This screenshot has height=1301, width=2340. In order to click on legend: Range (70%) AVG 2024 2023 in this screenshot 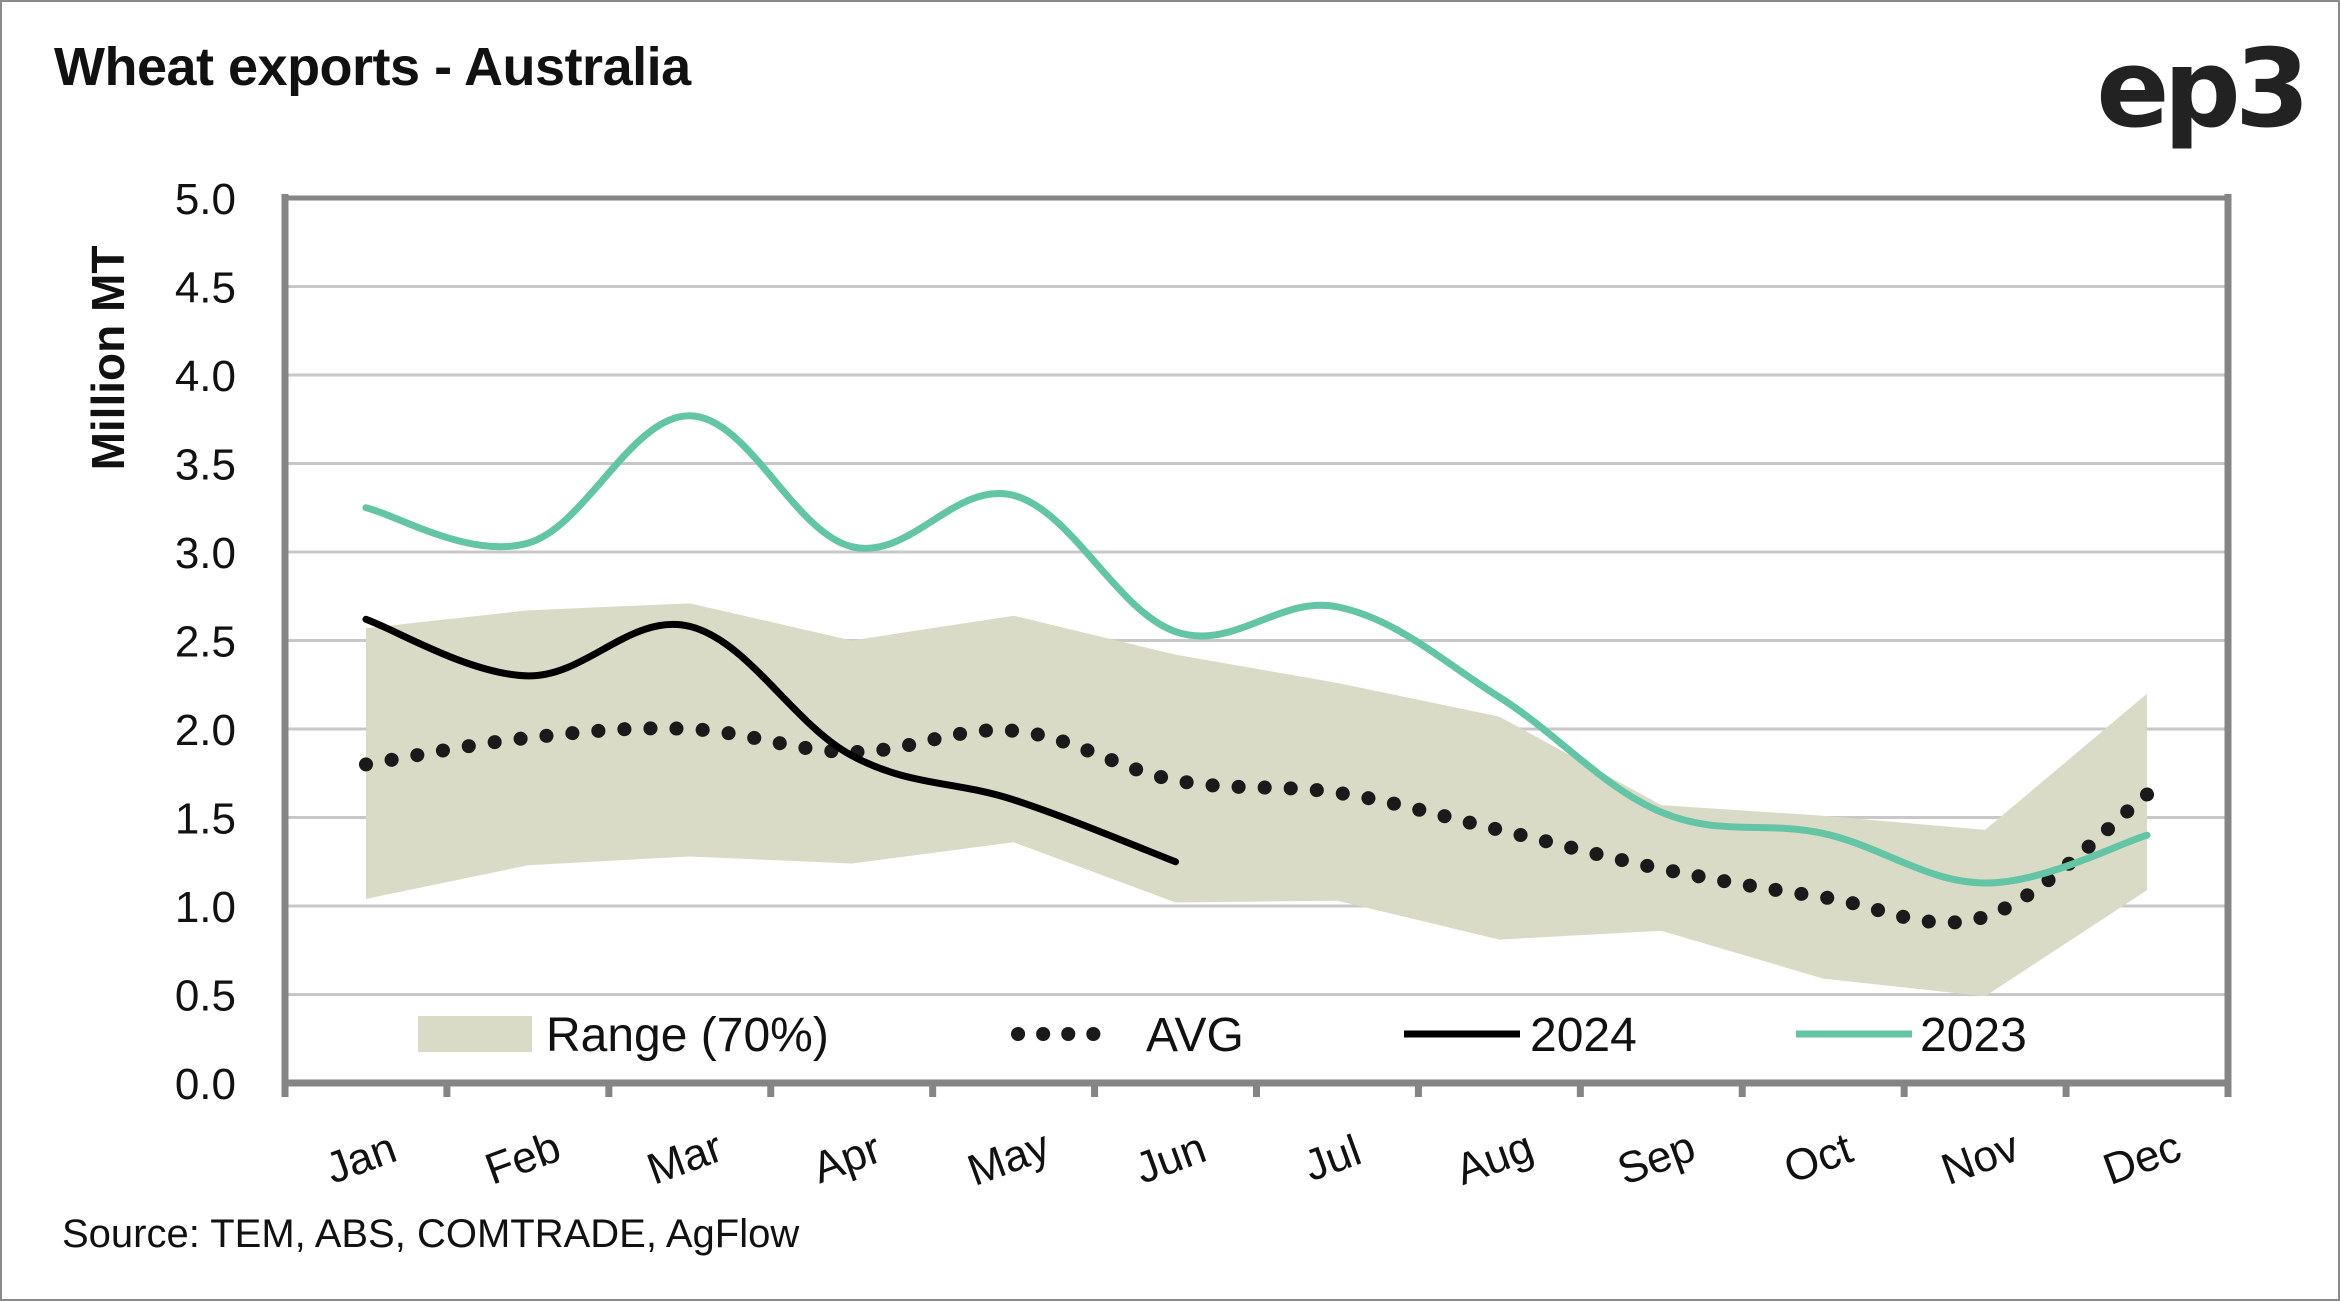, I will do `click(1222, 1035)`.